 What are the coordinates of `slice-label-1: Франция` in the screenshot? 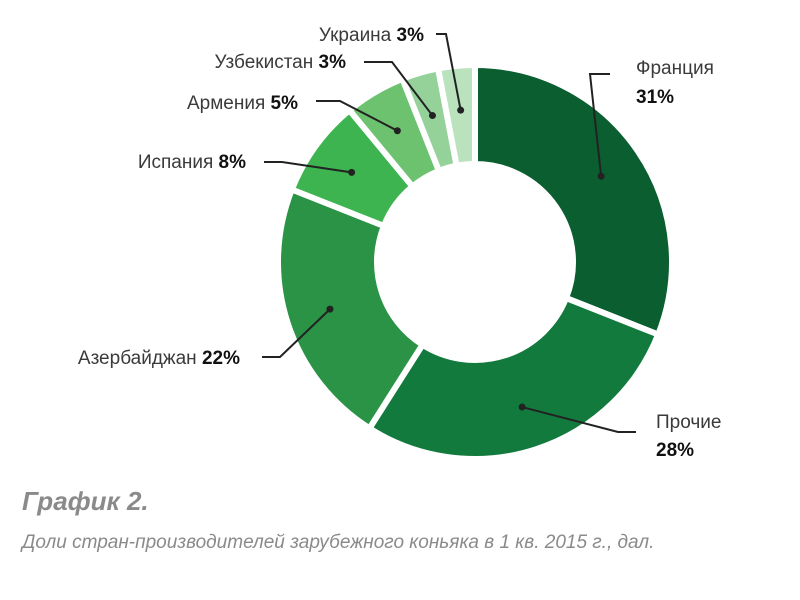 It's located at (675, 68).